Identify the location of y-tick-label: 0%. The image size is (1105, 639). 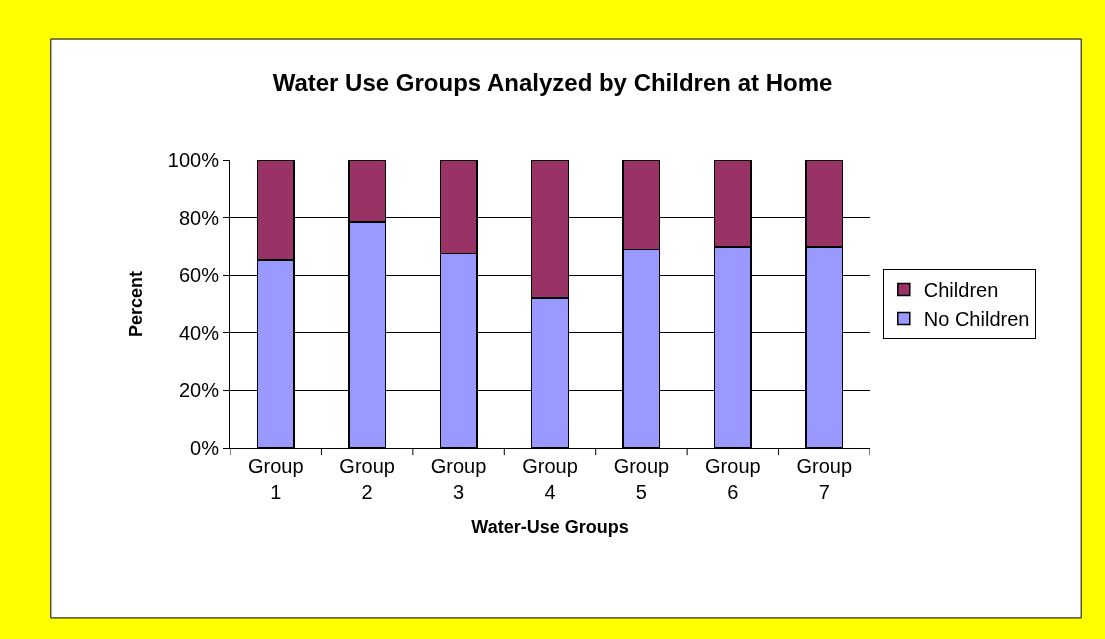
(205, 448).